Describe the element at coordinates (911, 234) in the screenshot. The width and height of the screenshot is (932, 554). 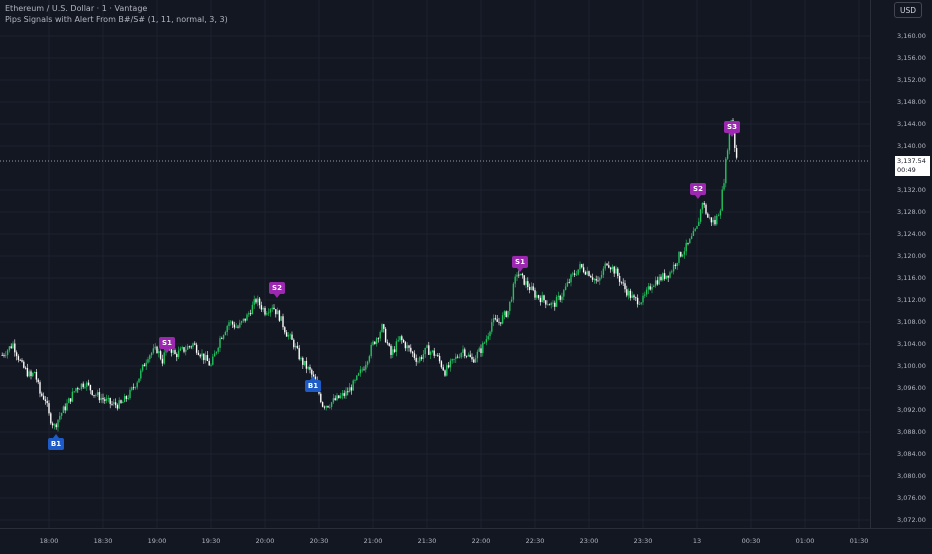
I see `price-tick-label: 3,124.00` at that location.